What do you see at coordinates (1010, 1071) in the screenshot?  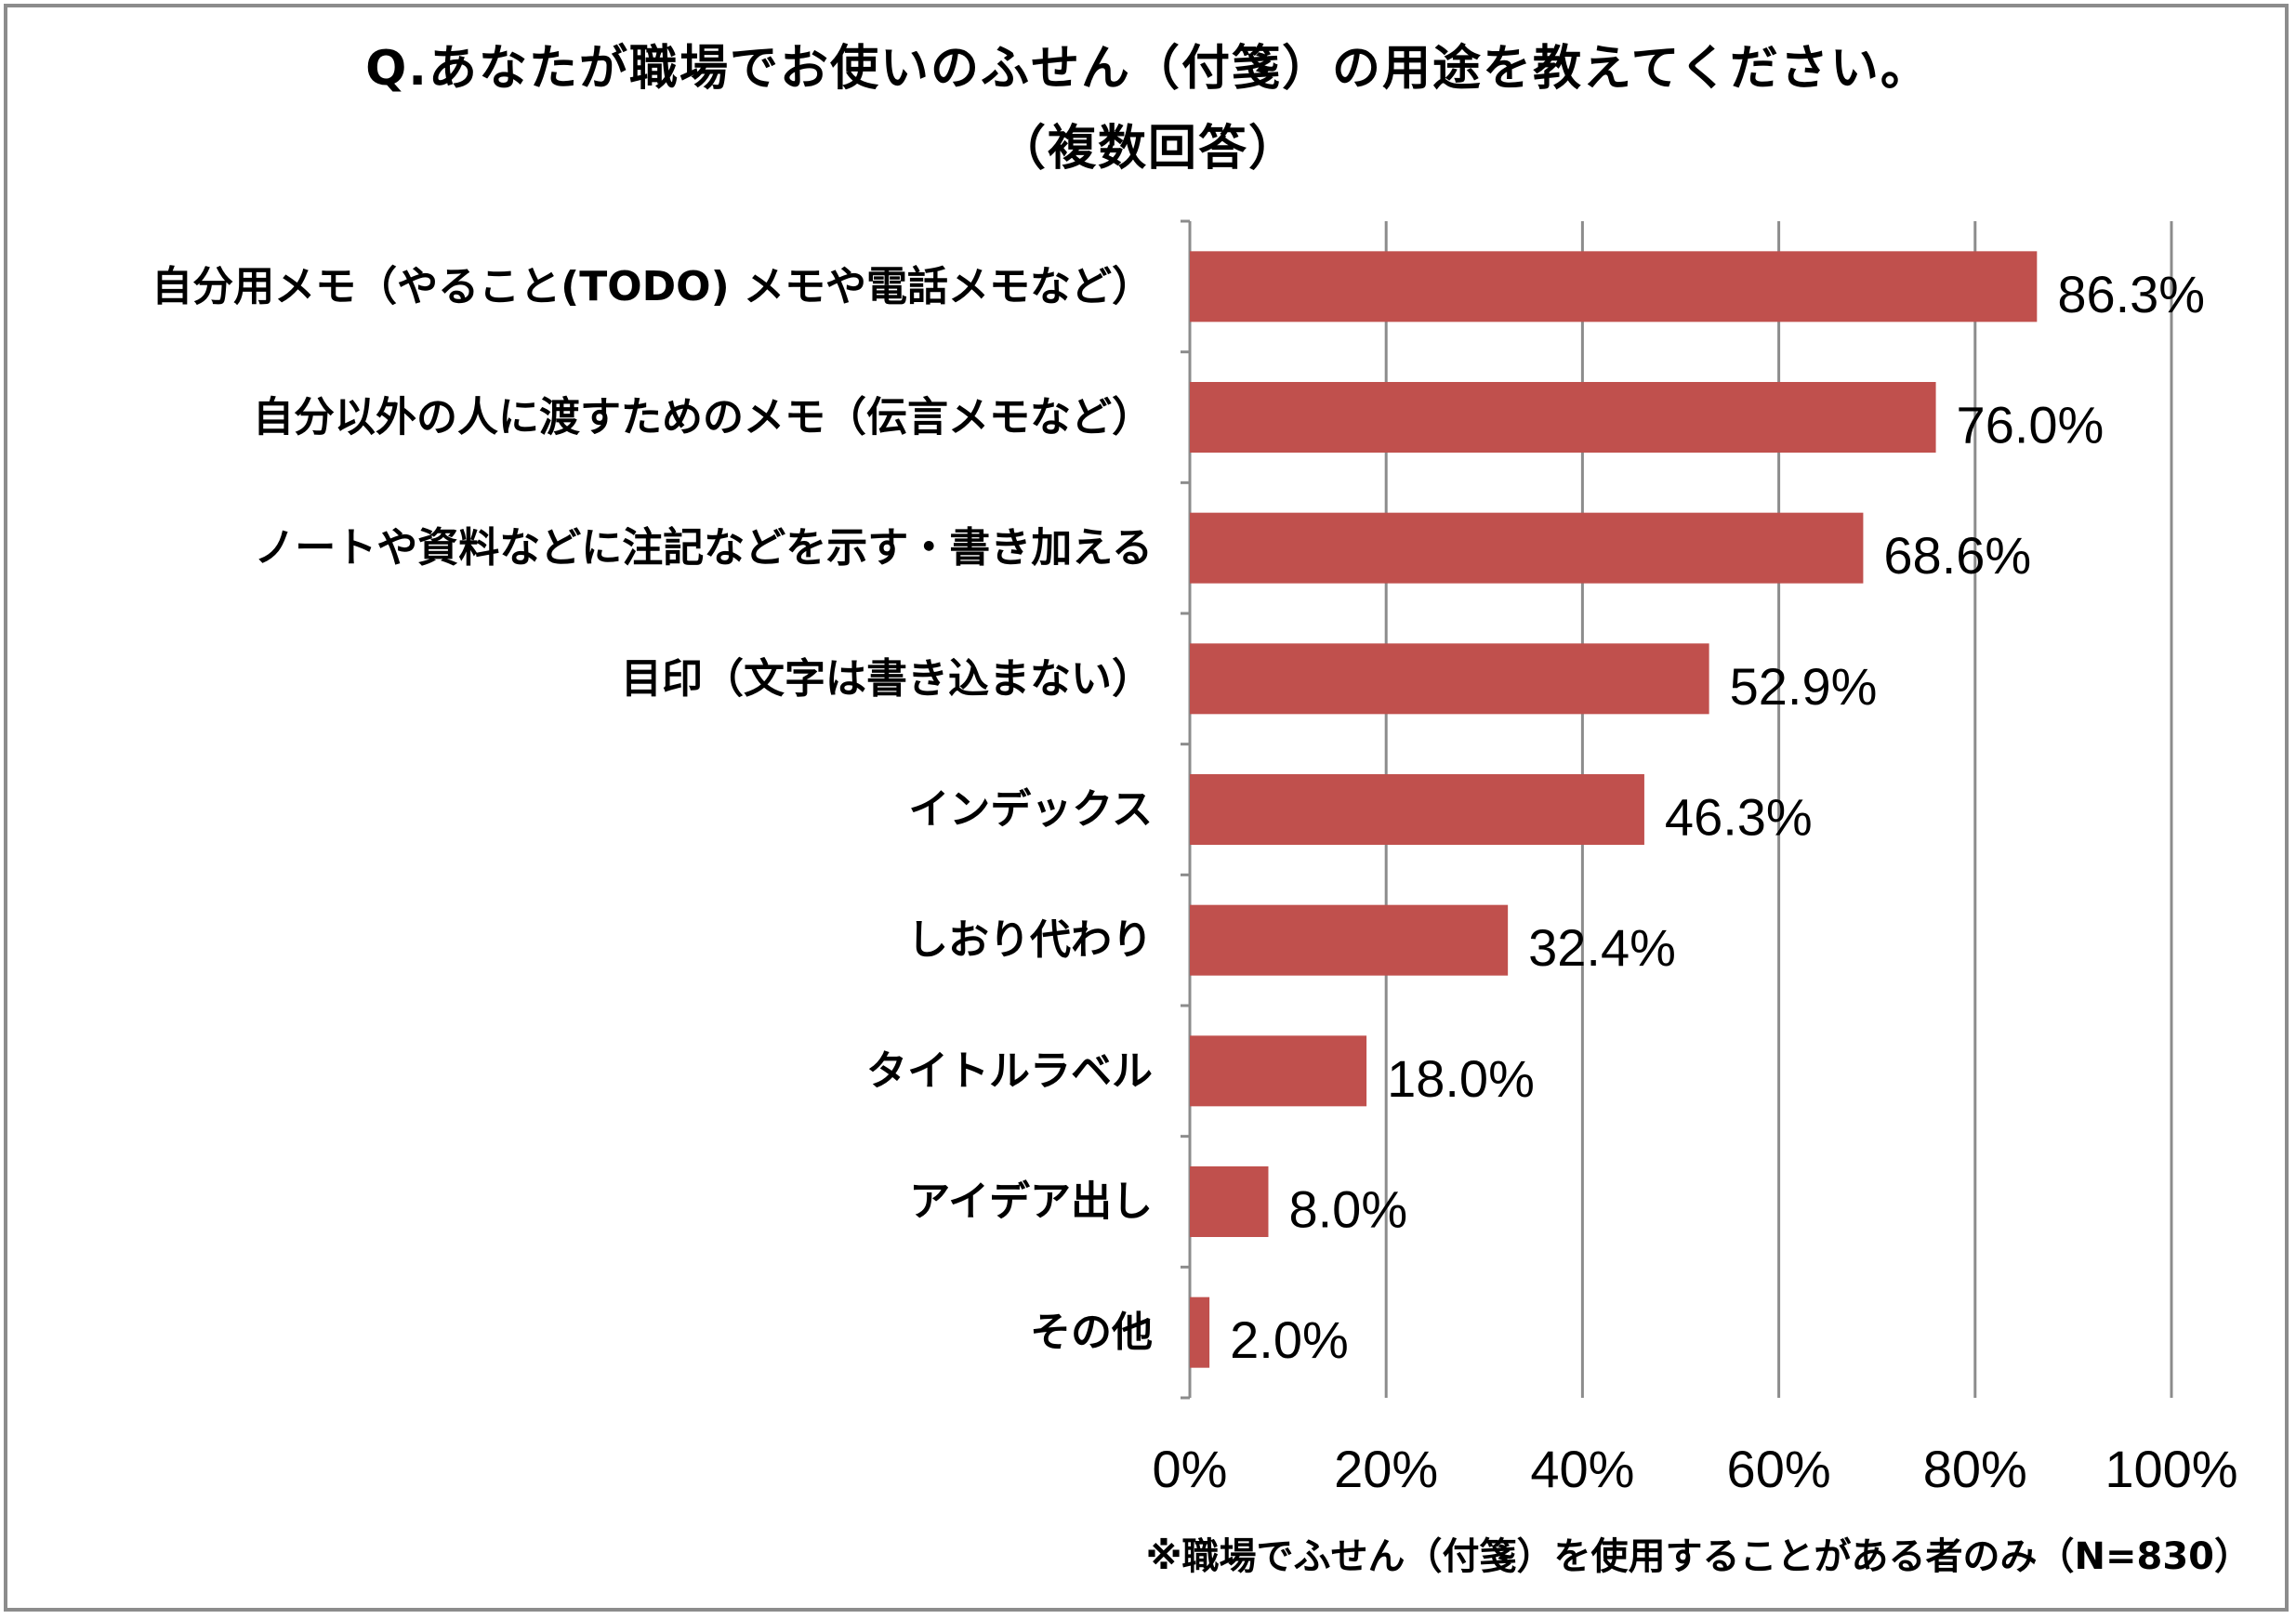 I see `category-label: タイトルラベル` at bounding box center [1010, 1071].